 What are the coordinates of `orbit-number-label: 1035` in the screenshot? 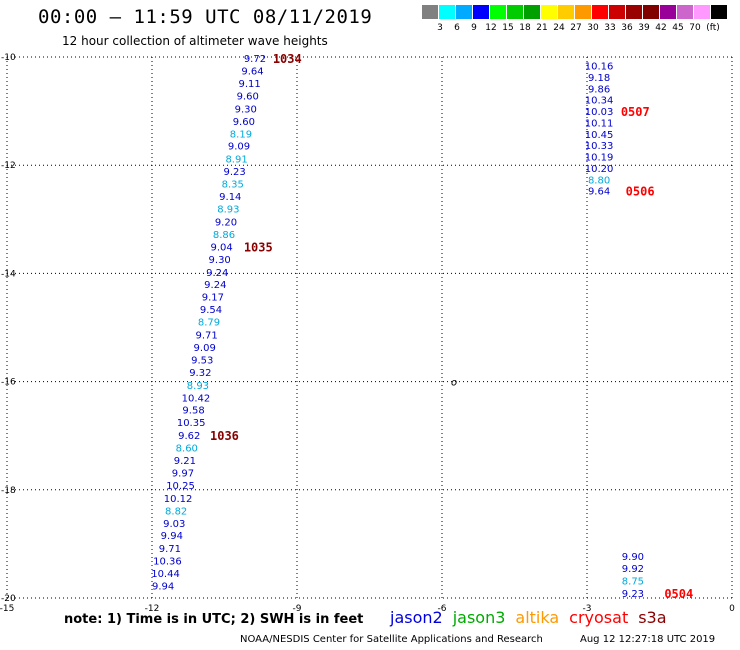 It's located at (258, 247).